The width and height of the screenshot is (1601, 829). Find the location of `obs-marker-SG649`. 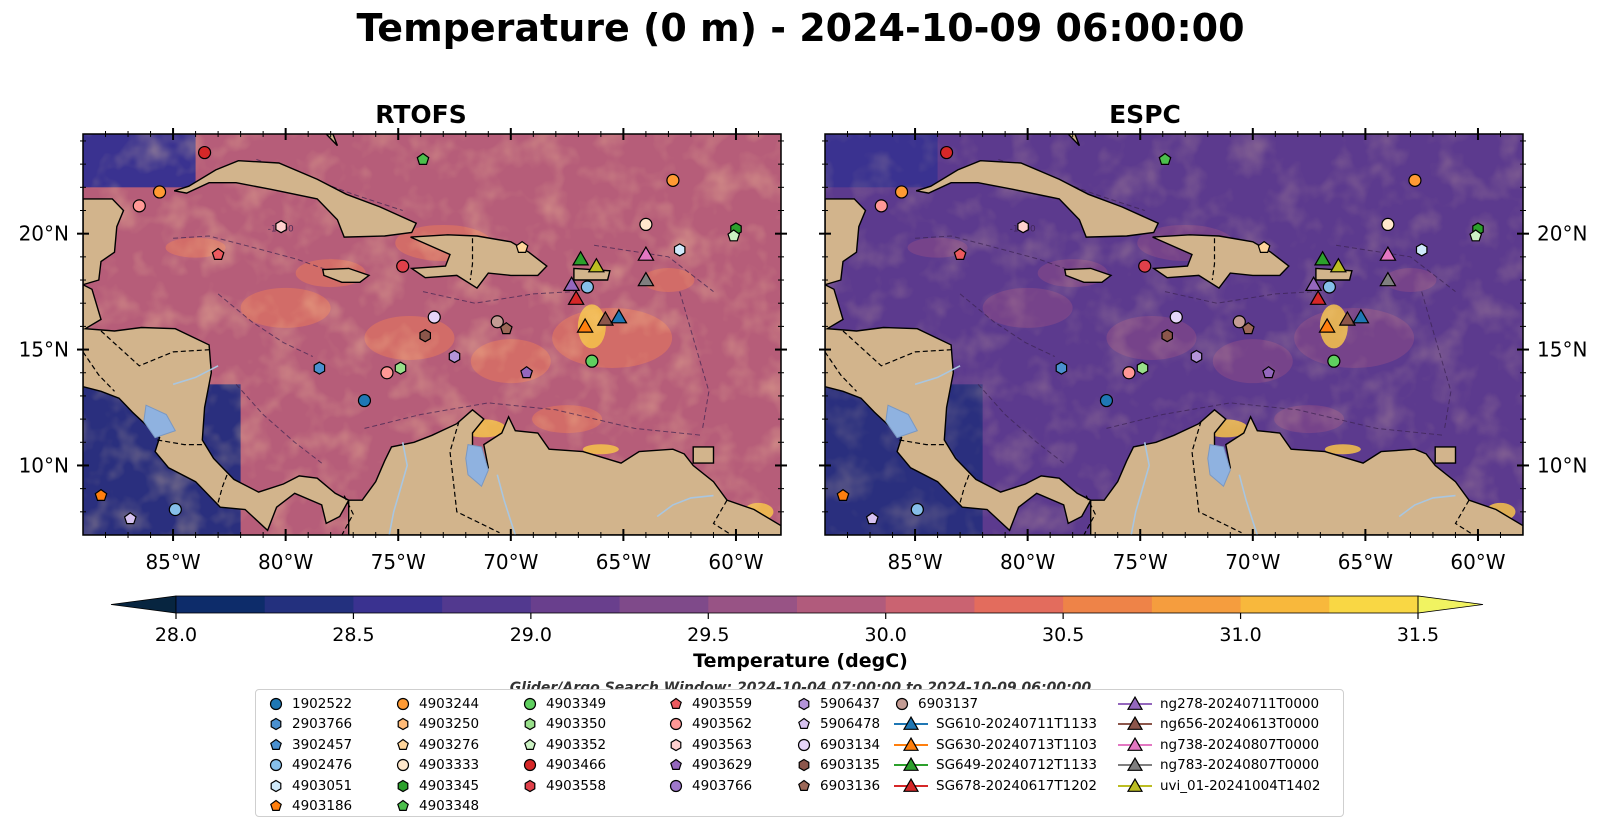

obs-marker-SG649 is located at coordinates (1322, 258).